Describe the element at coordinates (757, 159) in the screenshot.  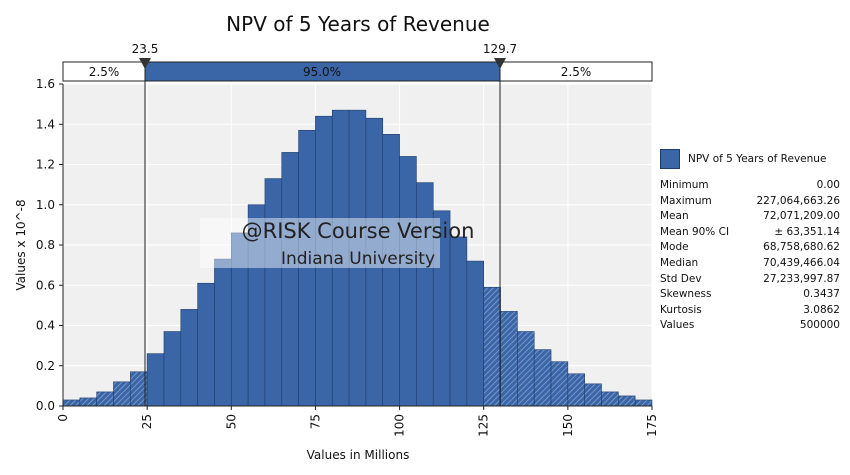
I see `legend-label: NPV of 5 Years of Revenue` at that location.